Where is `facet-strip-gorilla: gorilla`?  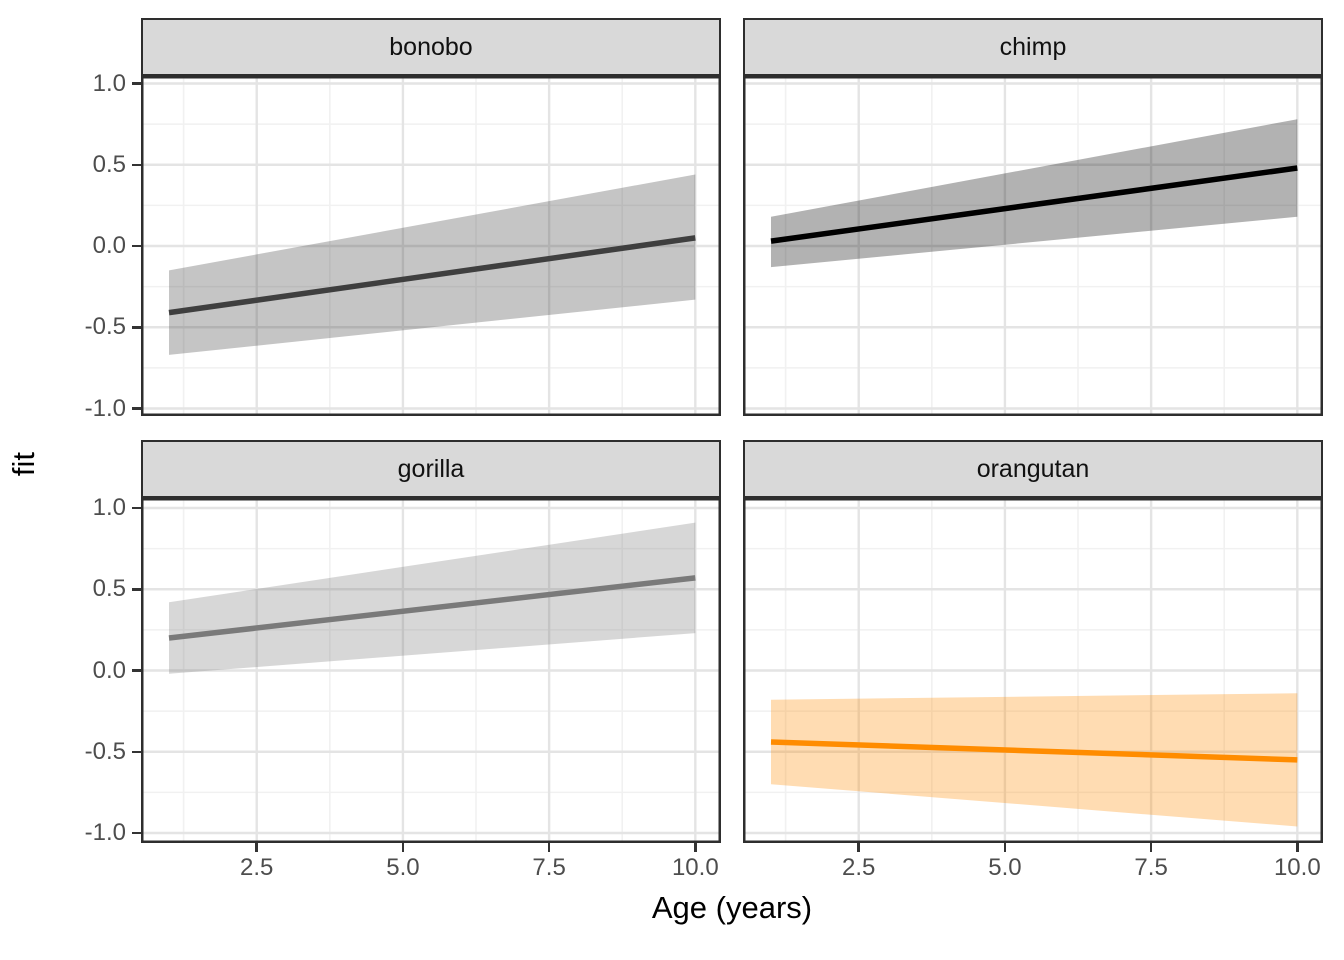
facet-strip-gorilla: gorilla is located at coordinates (431, 469).